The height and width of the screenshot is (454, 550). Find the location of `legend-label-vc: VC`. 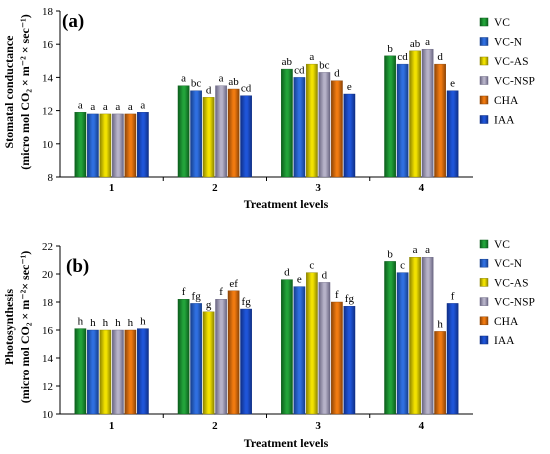

legend-label-vc: VC is located at coordinates (502, 23).